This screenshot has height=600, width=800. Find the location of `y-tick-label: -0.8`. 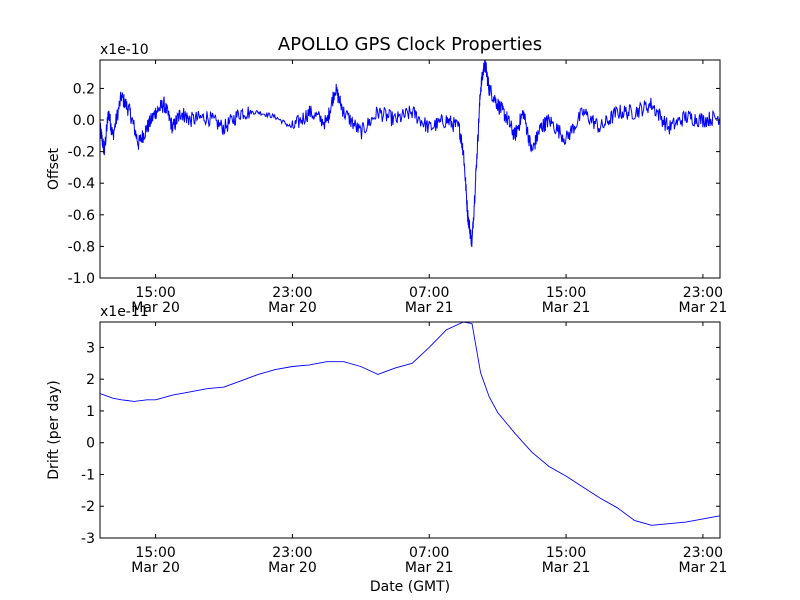

y-tick-label: -0.8 is located at coordinates (81, 247).